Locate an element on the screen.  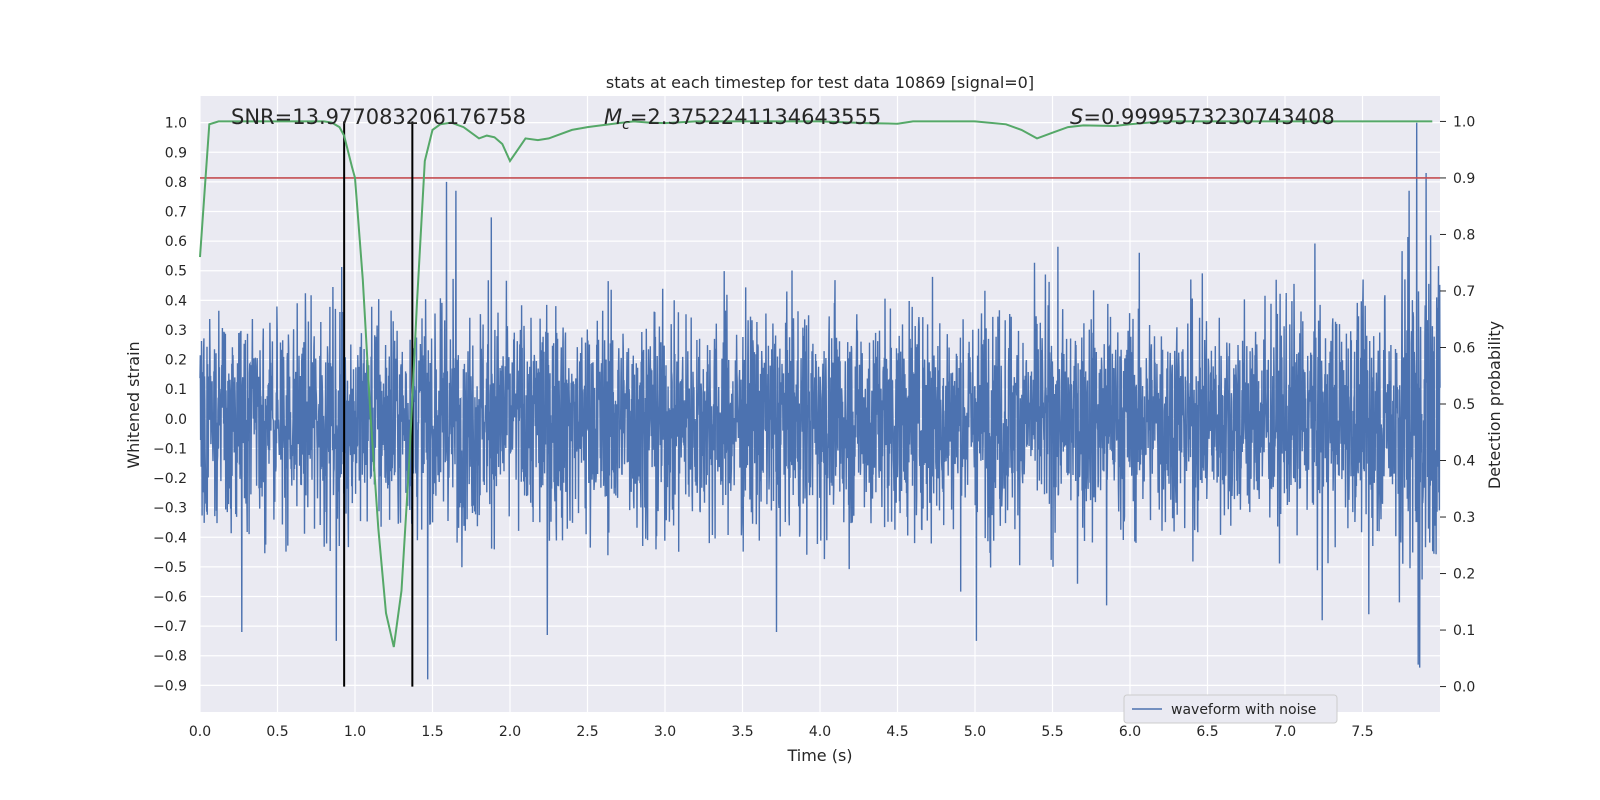
y-left-tick-label: −0.7 is located at coordinates (170, 627).